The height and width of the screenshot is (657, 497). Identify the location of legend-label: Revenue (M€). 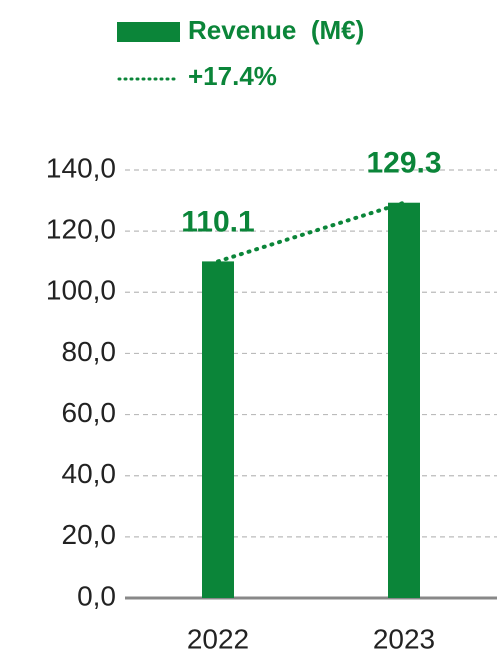
(276, 30).